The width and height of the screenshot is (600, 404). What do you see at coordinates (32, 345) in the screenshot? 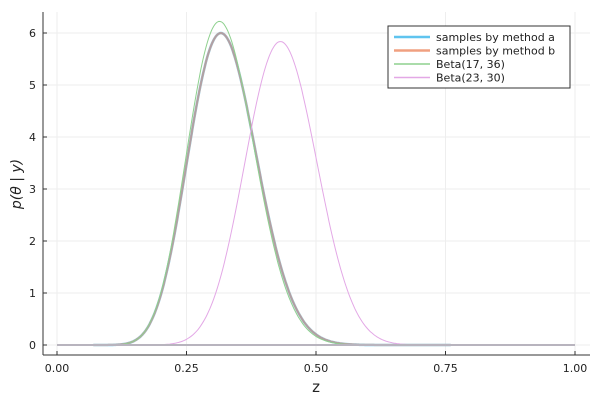
I see `y-tick-label: 0` at bounding box center [32, 345].